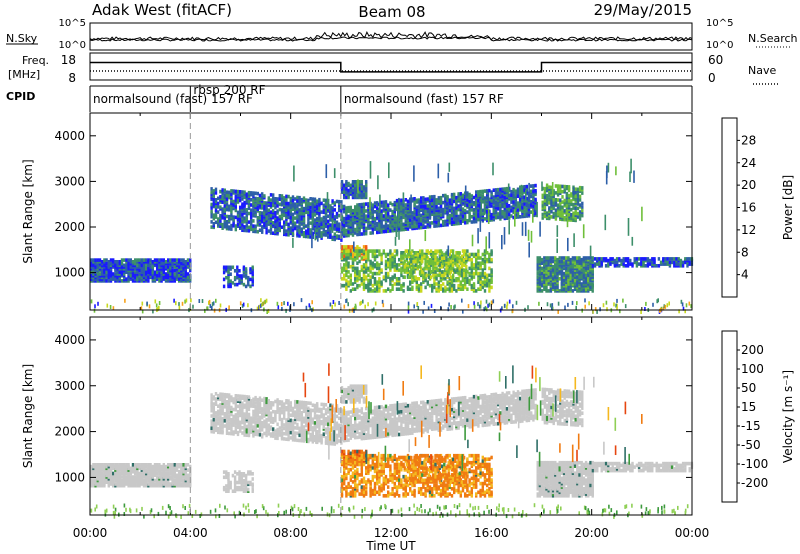  I want to click on freq-panel-frame, so click(391, 66).